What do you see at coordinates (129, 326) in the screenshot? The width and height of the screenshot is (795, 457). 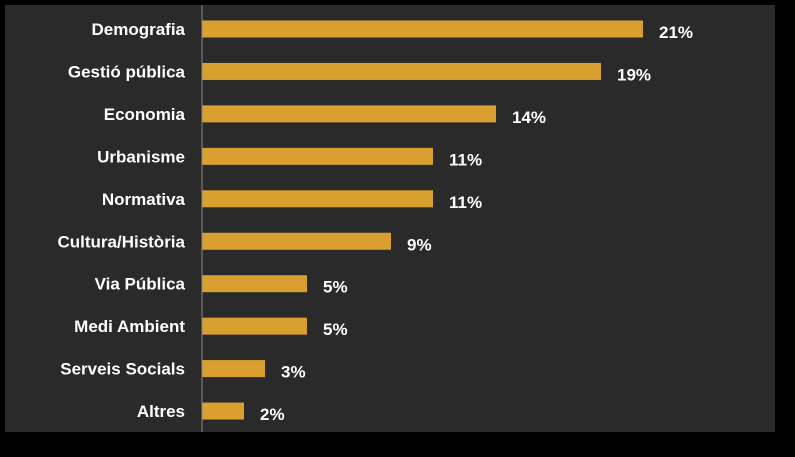 I see `category-label: Medi Ambient` at bounding box center [129, 326].